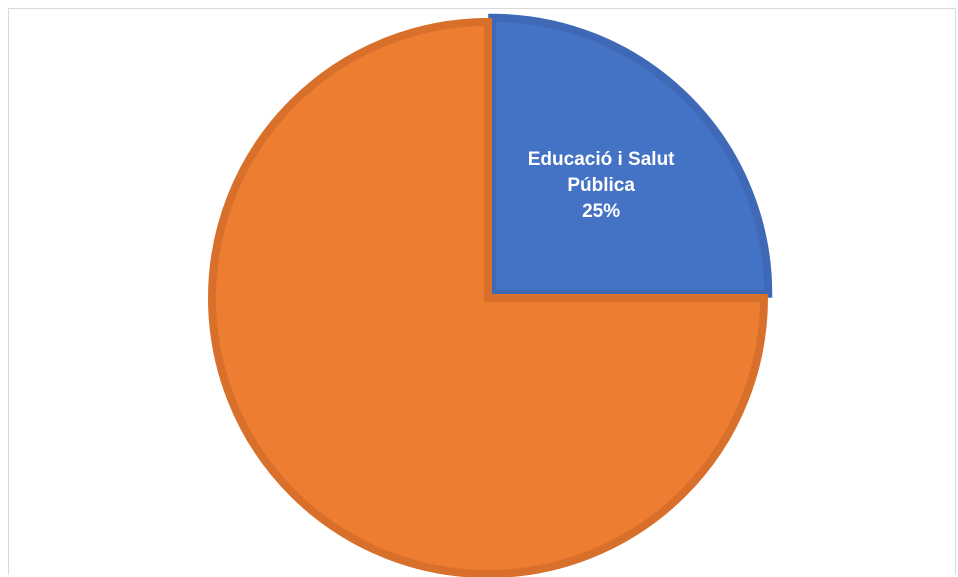  I want to click on slice-category-label: Pública, so click(601, 185).